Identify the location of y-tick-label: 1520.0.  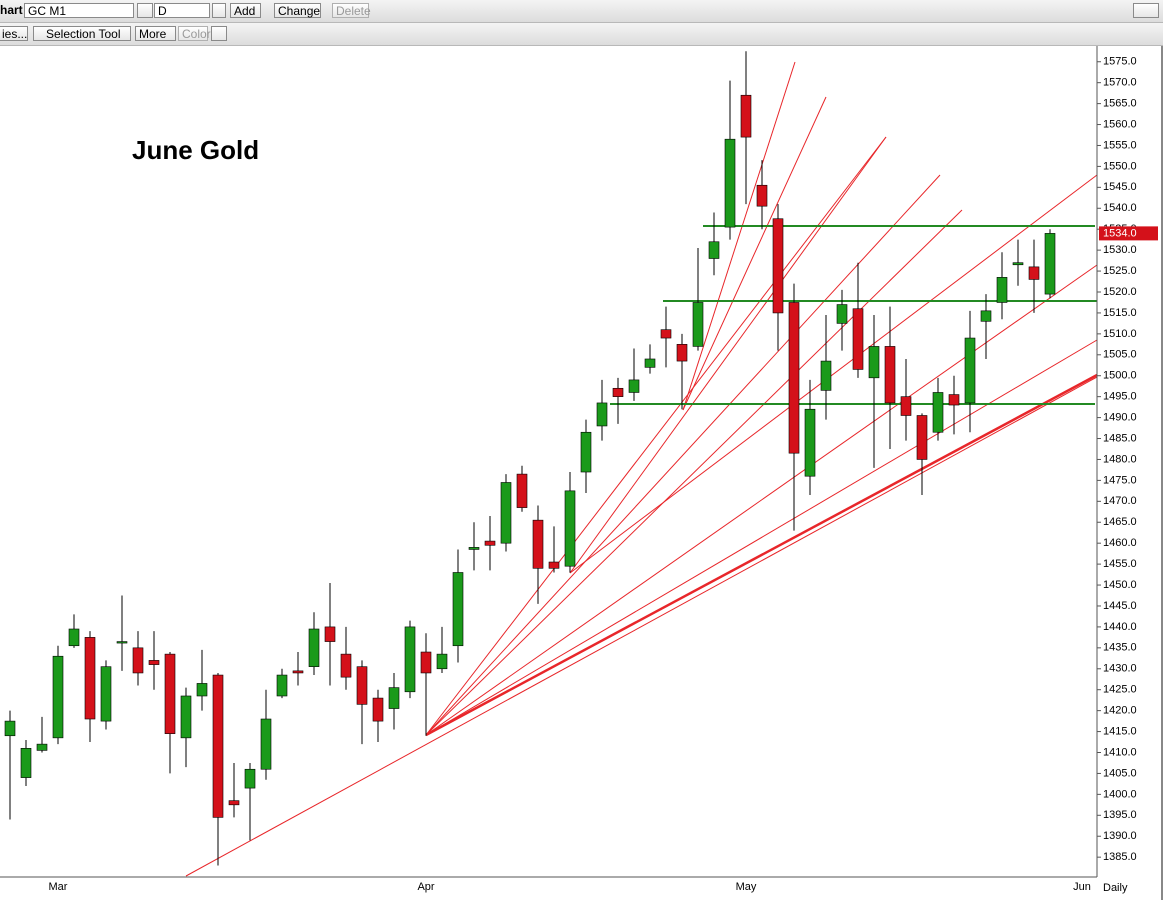
(1120, 292).